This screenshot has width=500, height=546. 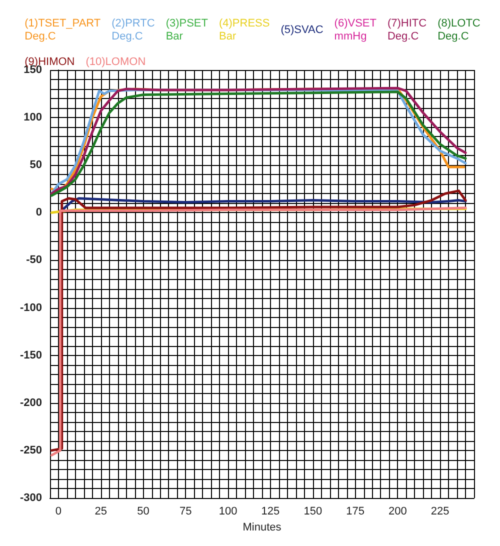 I want to click on text: (8)LOTC Deg.C, so click(x=459, y=30).